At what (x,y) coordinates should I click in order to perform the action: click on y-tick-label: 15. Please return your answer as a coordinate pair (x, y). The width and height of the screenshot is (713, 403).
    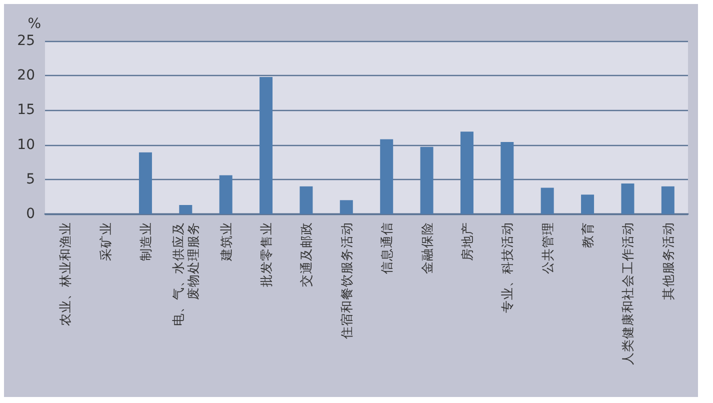
    Looking at the image, I should click on (26, 110).